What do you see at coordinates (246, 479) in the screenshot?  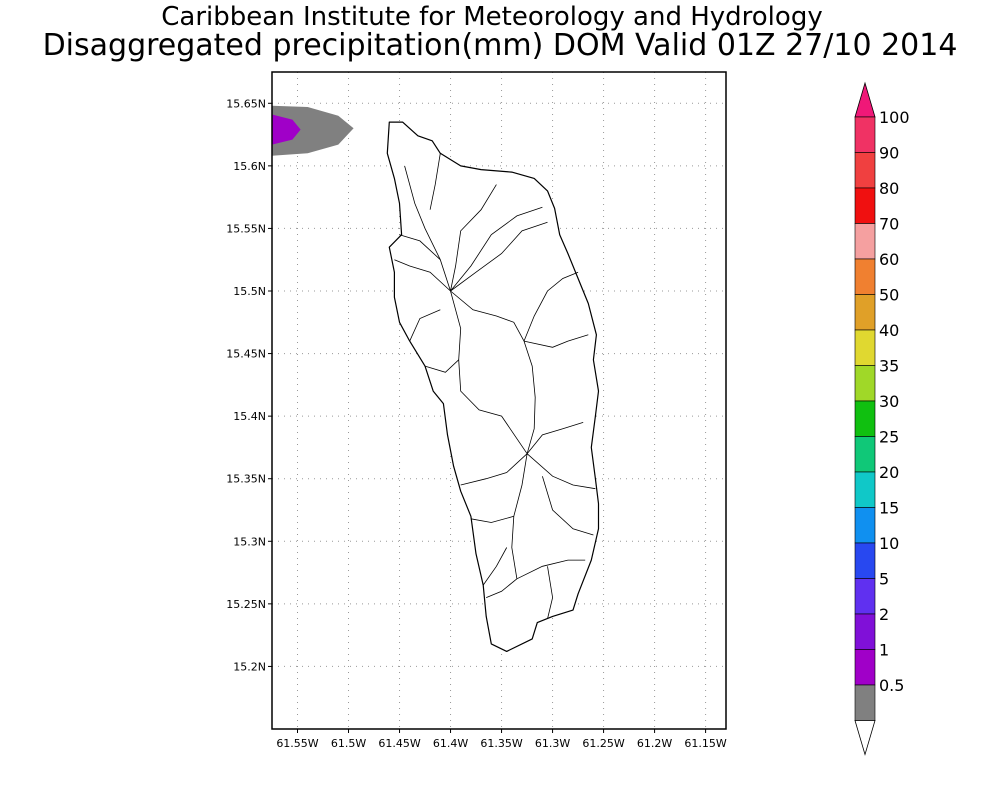 I see `y-tick-label: 15.35N` at bounding box center [246, 479].